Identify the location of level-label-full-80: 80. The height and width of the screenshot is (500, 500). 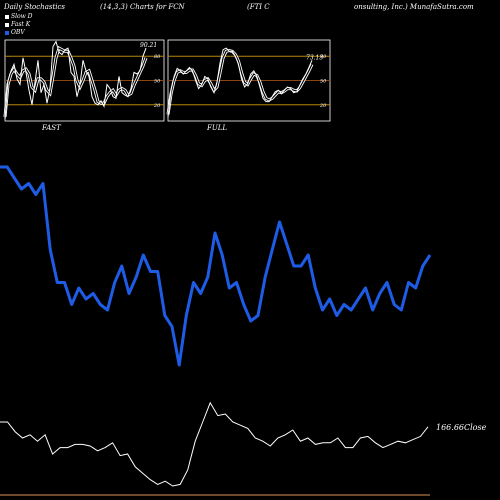
(323, 57).